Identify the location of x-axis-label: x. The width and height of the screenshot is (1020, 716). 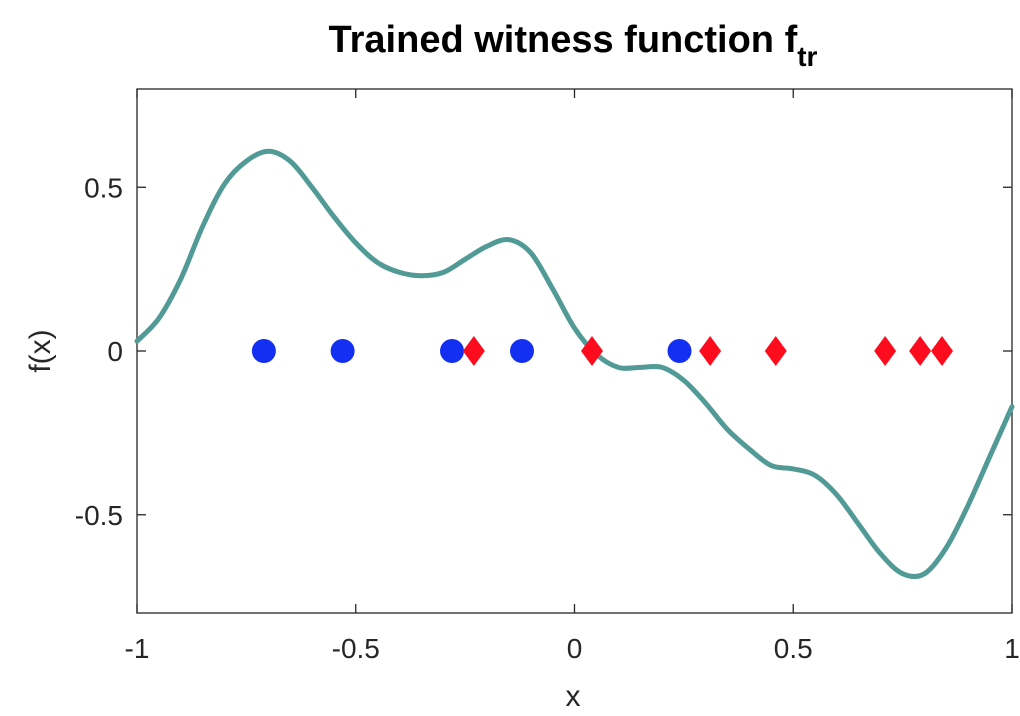
(573, 696).